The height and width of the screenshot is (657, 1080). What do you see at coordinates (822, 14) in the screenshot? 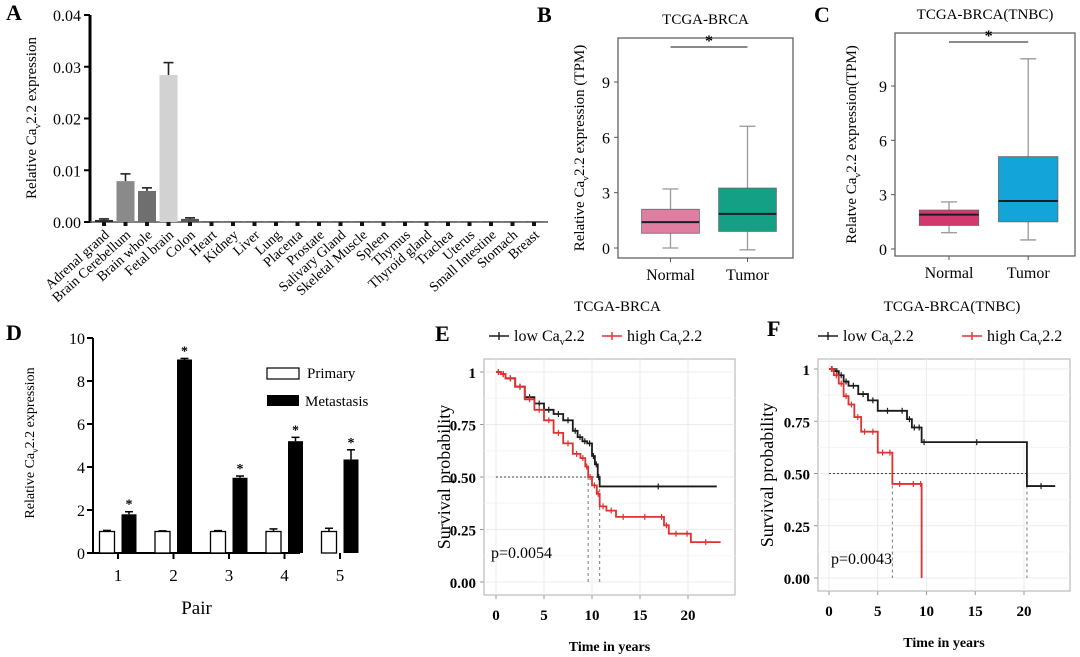
I see `panel-letter-c: C` at bounding box center [822, 14].